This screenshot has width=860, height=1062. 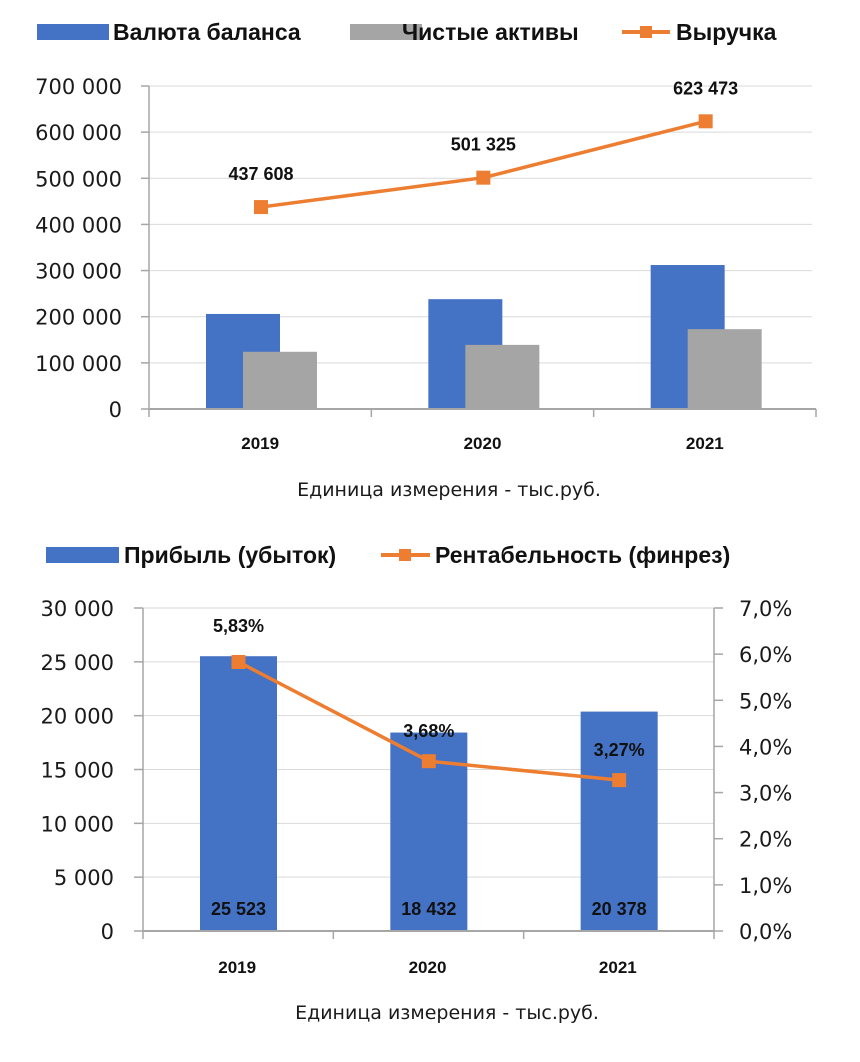 What do you see at coordinates (619, 909) in the screenshot?
I see `data-label-profit: 20 378` at bounding box center [619, 909].